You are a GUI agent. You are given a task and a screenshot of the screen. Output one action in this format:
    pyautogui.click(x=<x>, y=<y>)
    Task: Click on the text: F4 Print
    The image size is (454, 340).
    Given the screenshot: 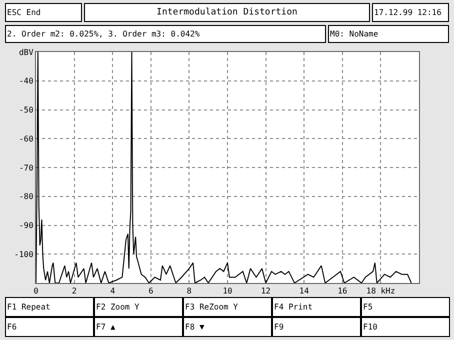 What is the action you would take?
    pyautogui.click(x=293, y=307)
    